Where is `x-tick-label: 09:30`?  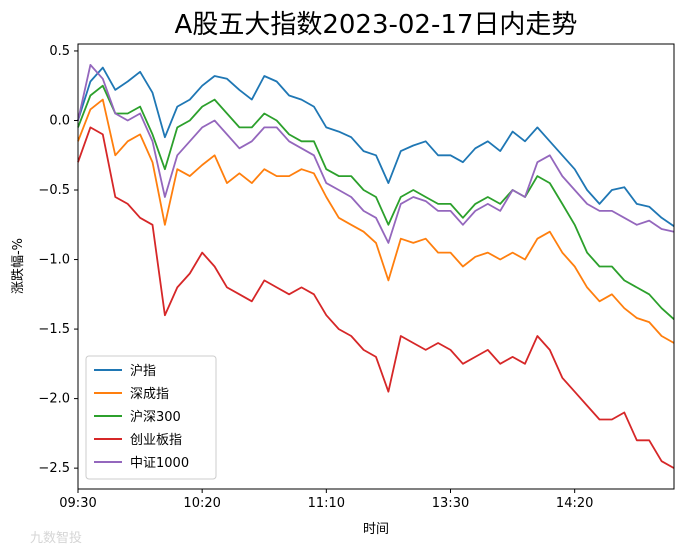 x-tick-label: 09:30 is located at coordinates (77, 503).